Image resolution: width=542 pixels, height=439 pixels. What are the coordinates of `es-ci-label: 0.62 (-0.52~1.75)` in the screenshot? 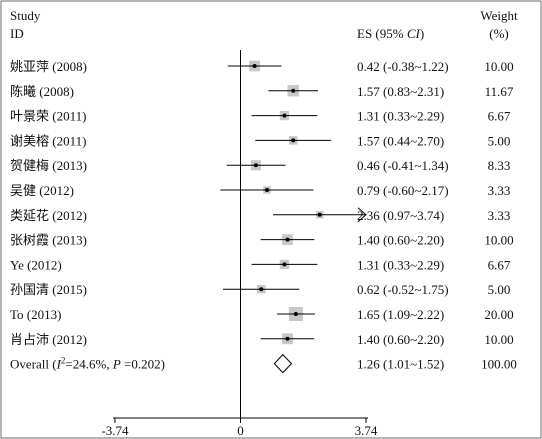 It's located at (403, 289).